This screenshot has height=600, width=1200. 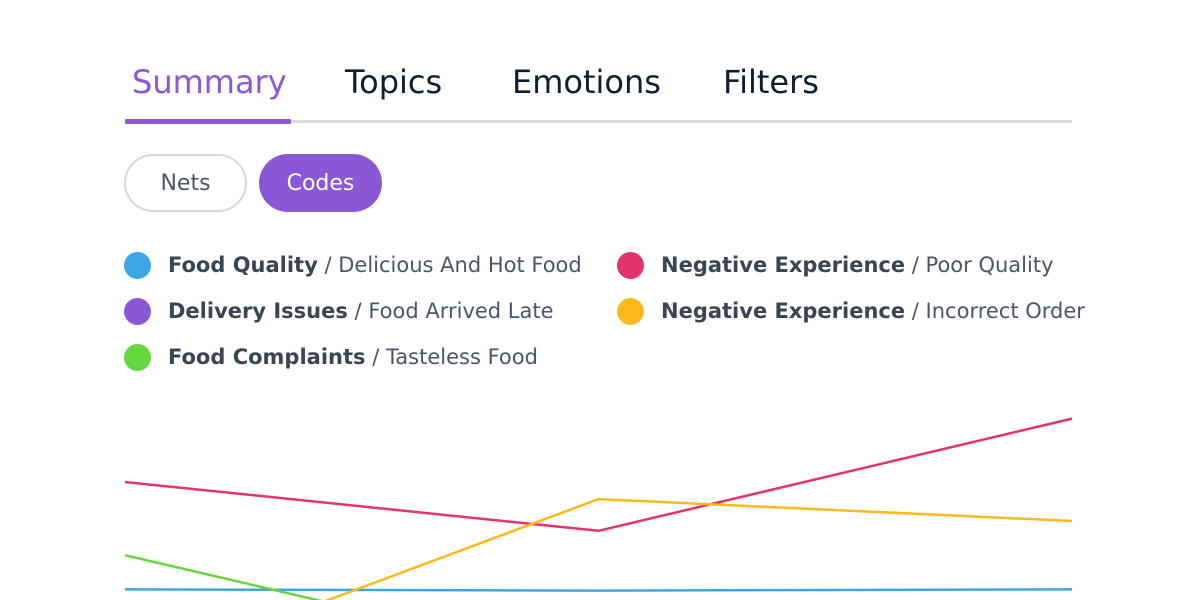 I want to click on legend-item: Negative Experience / Incorrect Order, so click(x=851, y=311).